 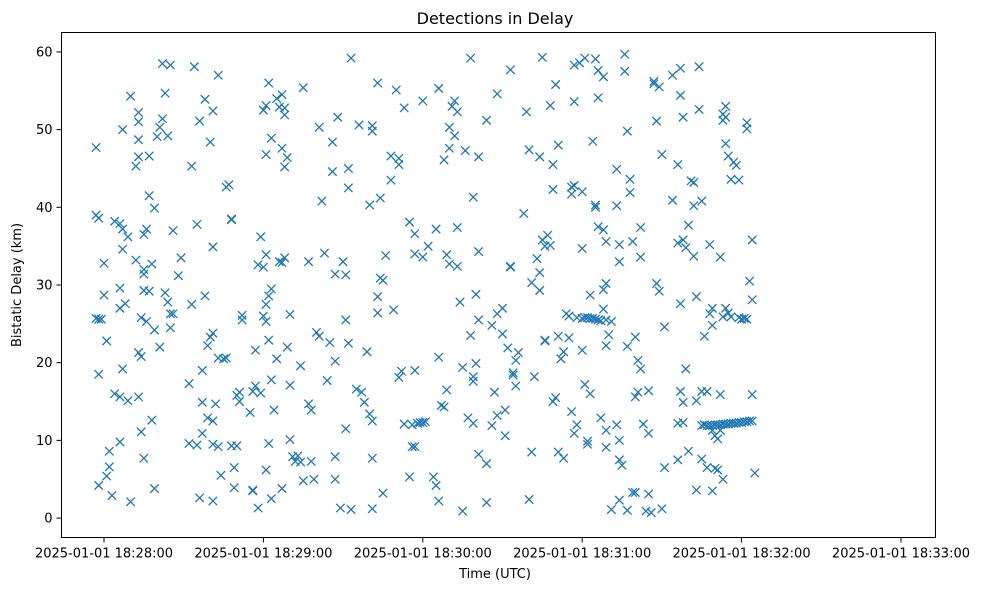 I want to click on y-tick-label: 30, so click(x=44, y=286).